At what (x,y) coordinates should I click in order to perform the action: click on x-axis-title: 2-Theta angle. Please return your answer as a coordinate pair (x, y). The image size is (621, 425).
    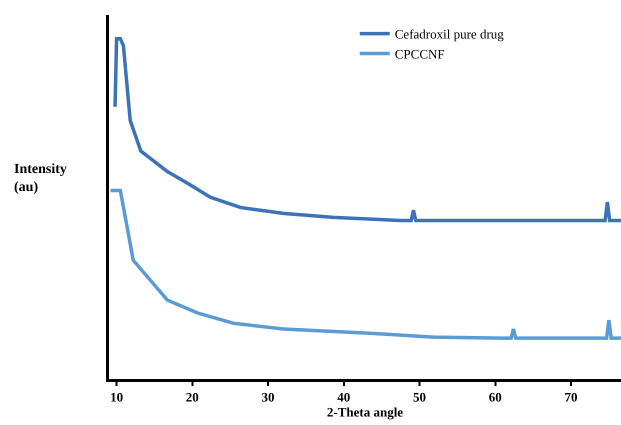
    Looking at the image, I should click on (365, 412).